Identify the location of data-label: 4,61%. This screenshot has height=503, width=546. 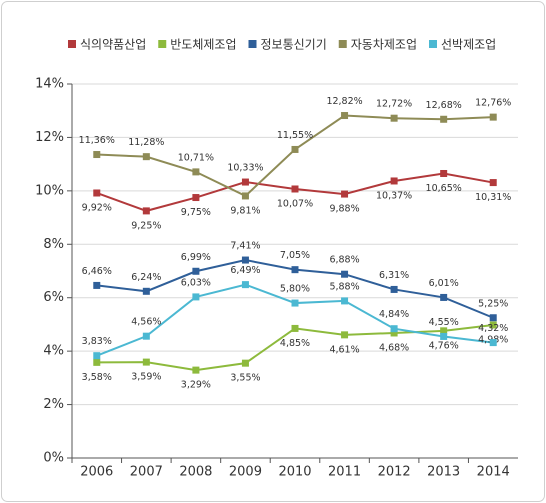
(344, 349).